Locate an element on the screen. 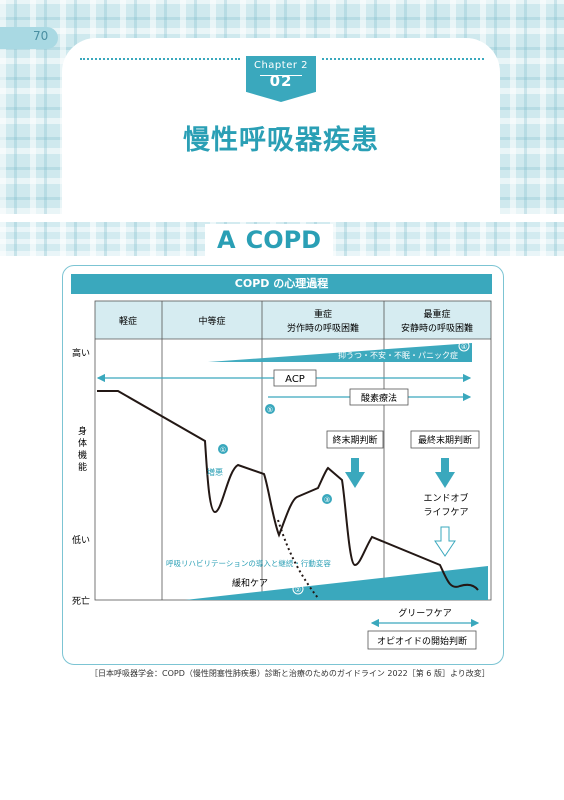 The height and width of the screenshot is (800, 564). terminal-down-arrow is located at coordinates (355, 473).